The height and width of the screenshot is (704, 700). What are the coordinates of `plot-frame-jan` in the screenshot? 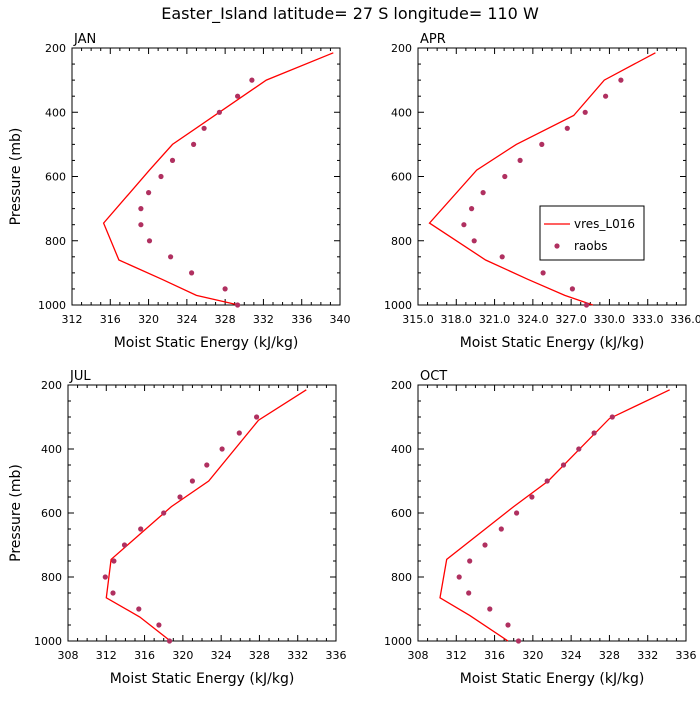 It's located at (206, 176).